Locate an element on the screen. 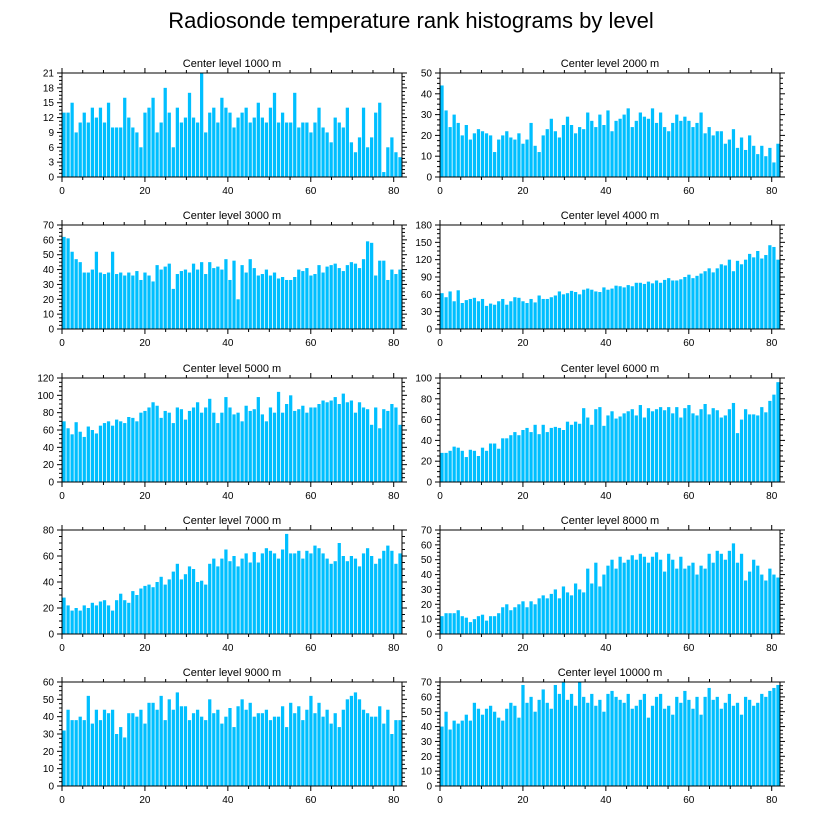  y-tick-label: 30 is located at coordinates (427, 742).